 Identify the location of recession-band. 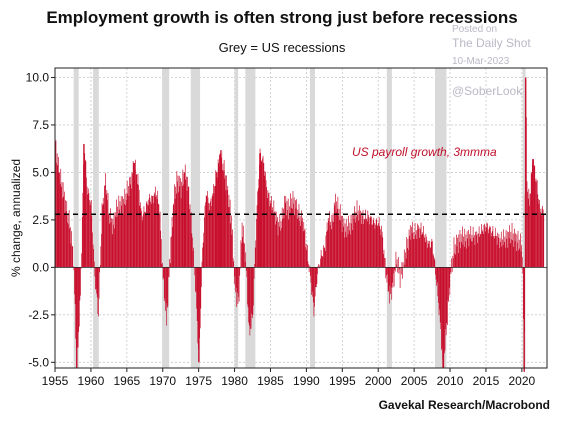
(96, 218).